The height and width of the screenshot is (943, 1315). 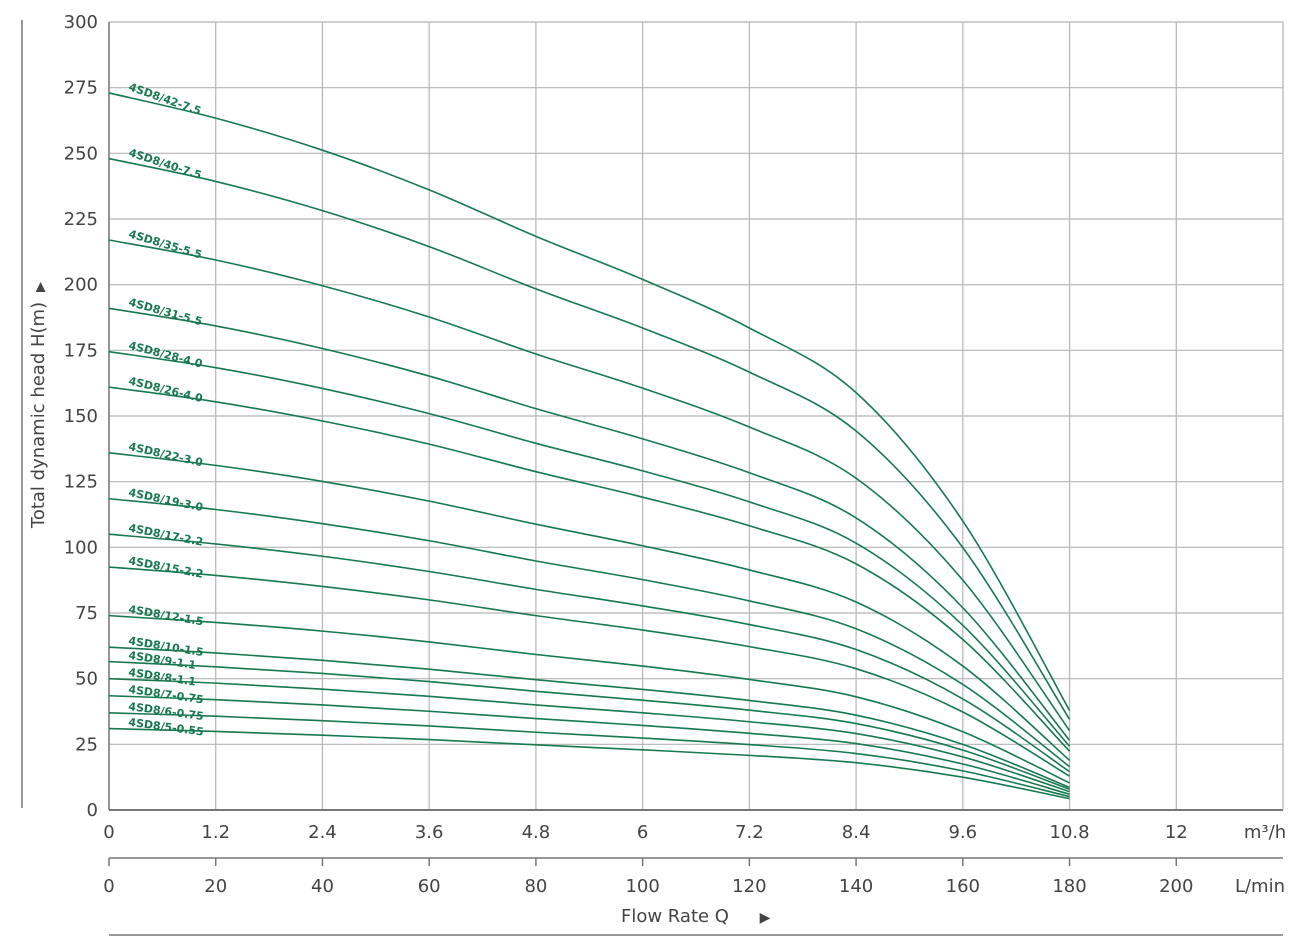 I want to click on x-tick-label: 0, so click(x=108, y=832).